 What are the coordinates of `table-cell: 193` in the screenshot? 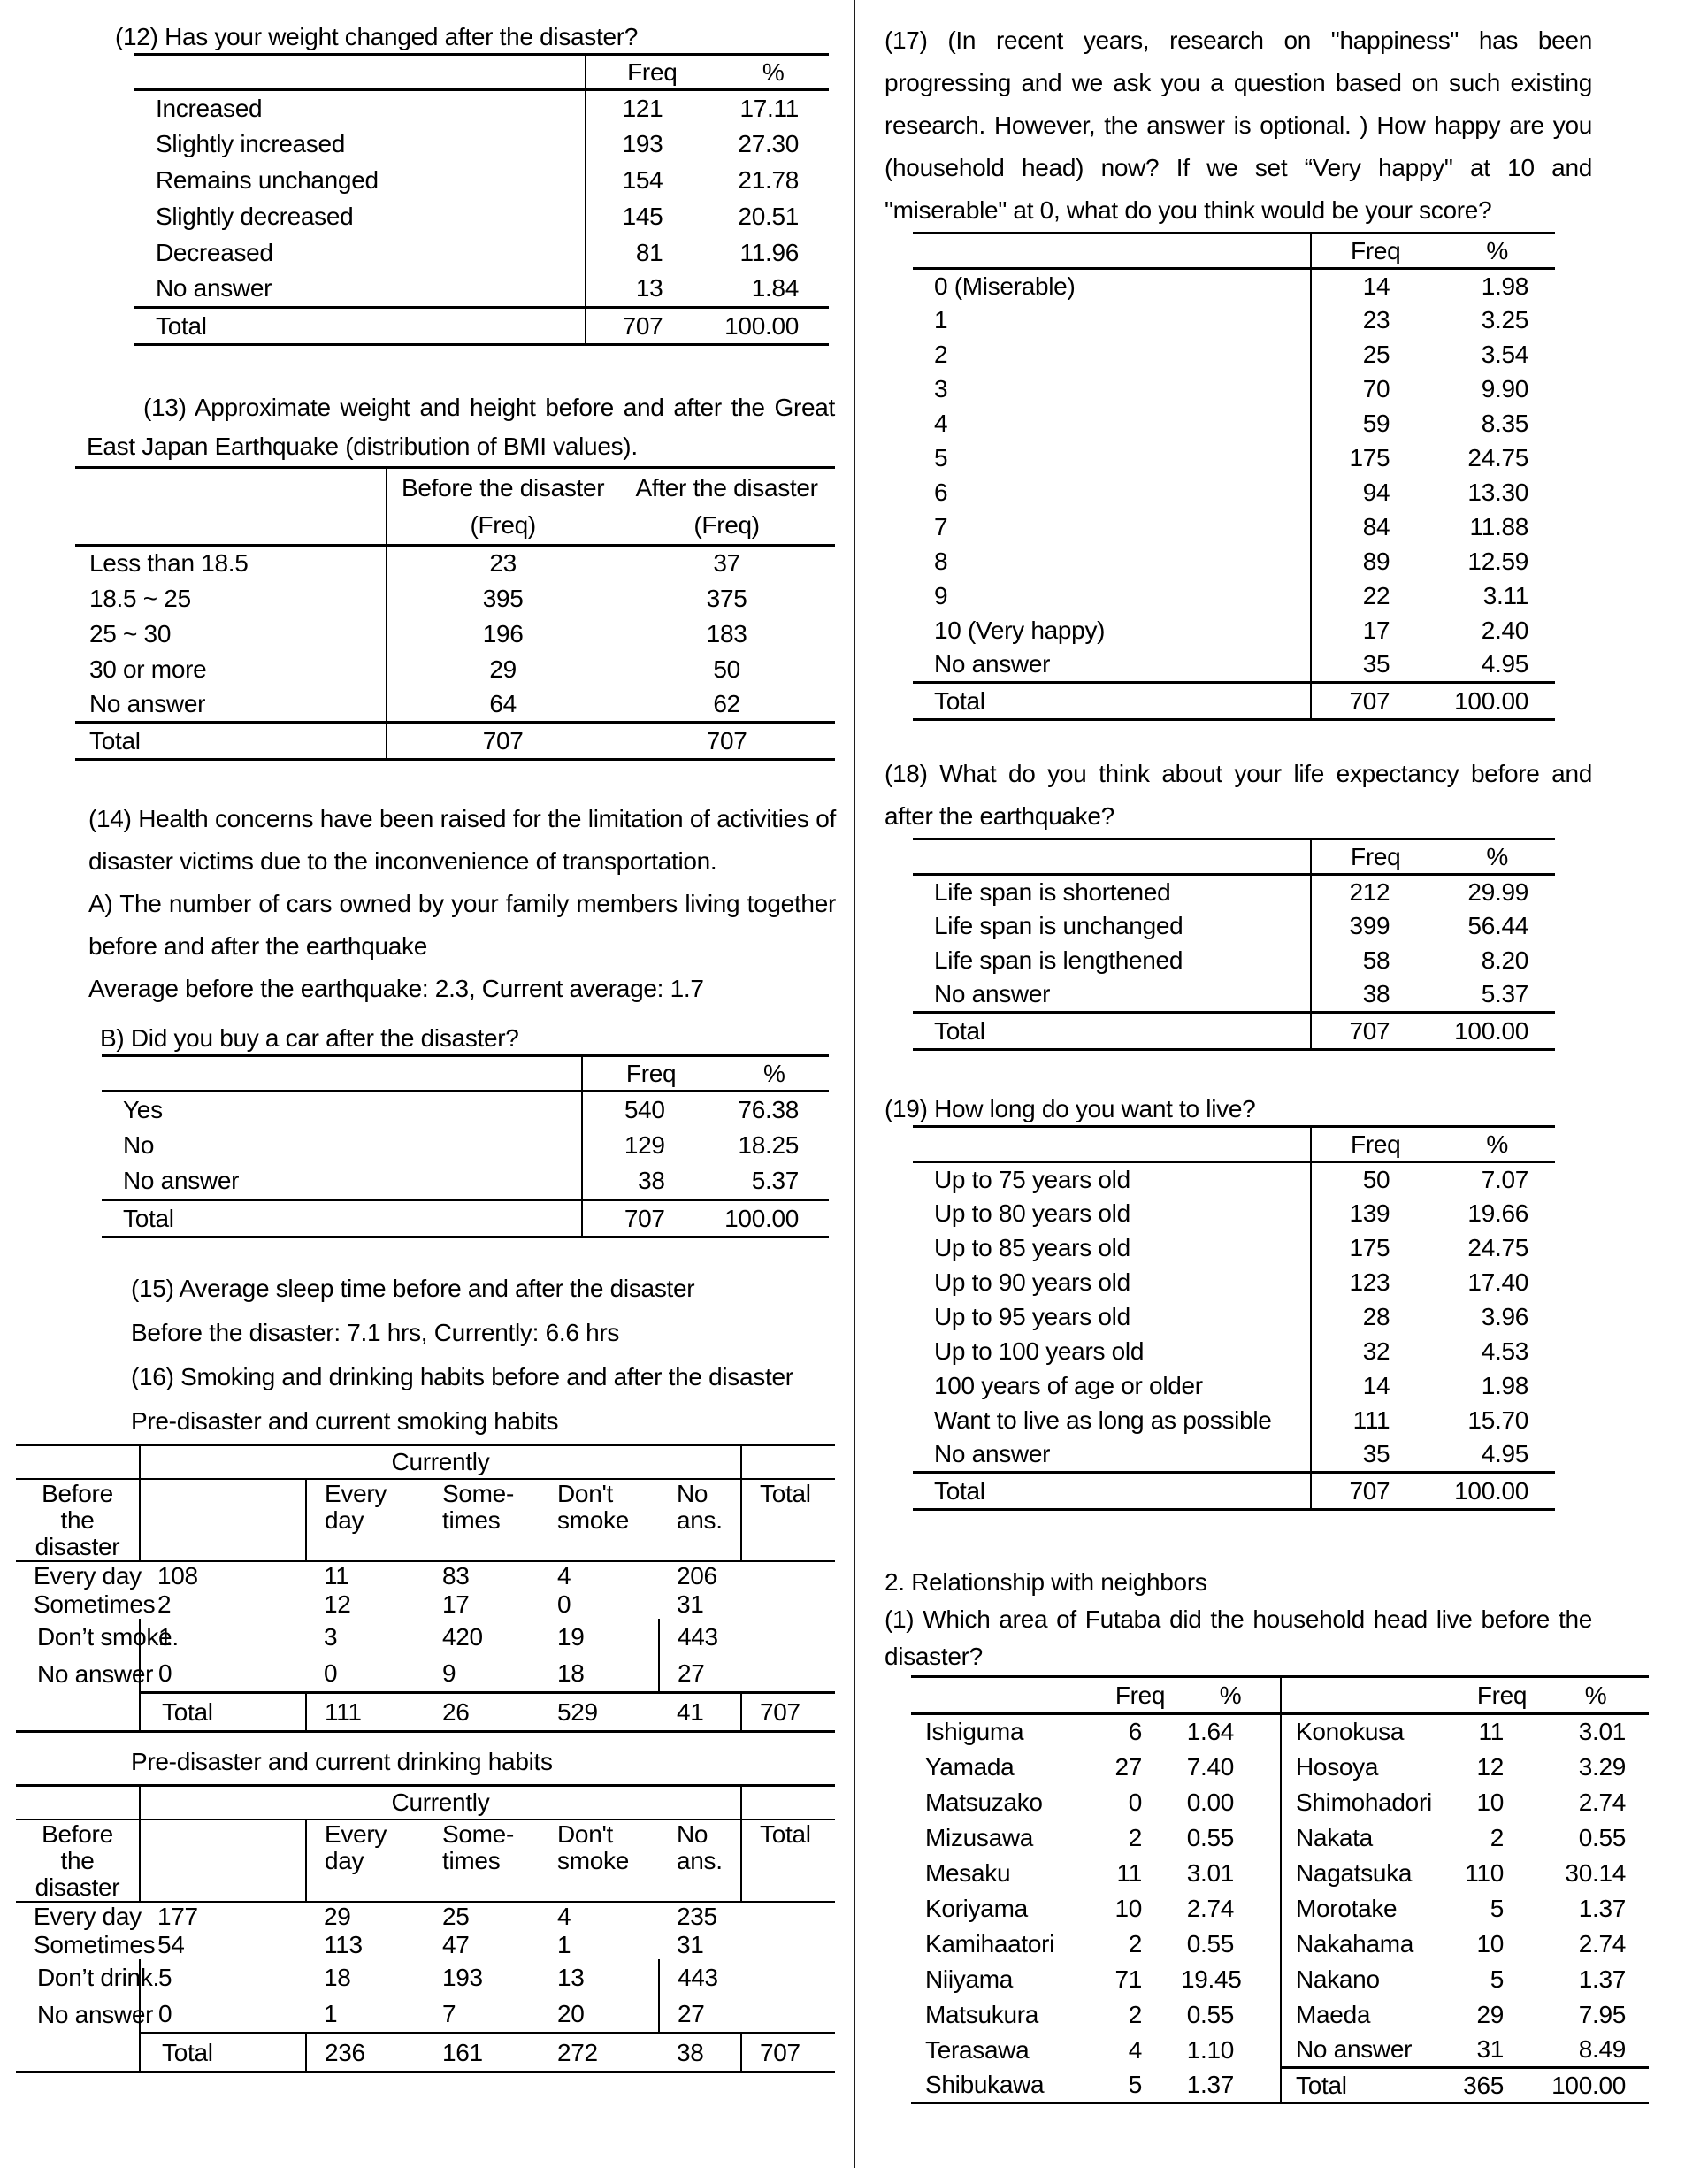 It's located at (463, 1977).